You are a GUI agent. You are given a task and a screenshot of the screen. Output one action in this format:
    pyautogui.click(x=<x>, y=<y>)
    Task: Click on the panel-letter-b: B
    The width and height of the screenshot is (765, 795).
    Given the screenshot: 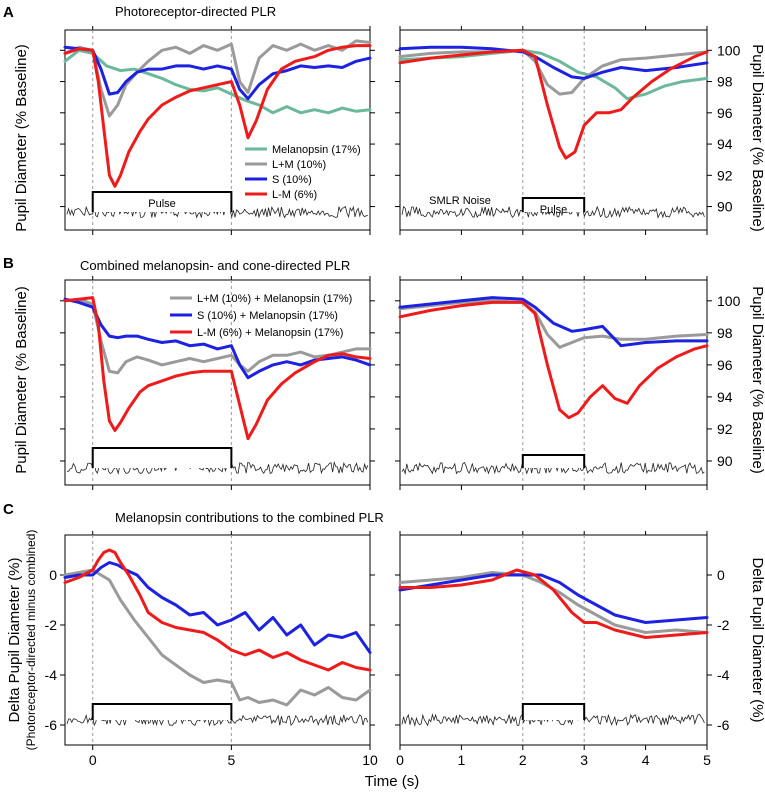 What is the action you would take?
    pyautogui.click(x=8, y=263)
    